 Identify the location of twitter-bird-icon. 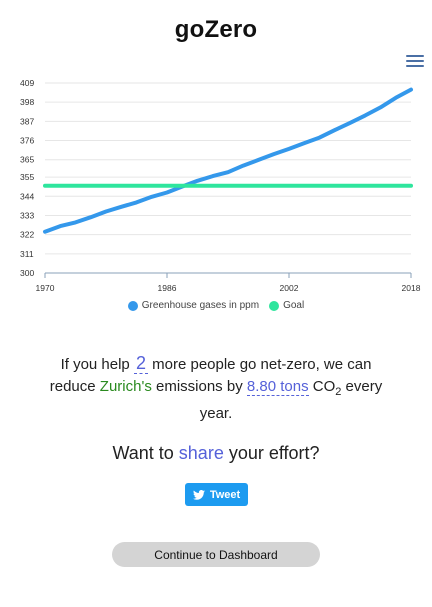
(198, 494).